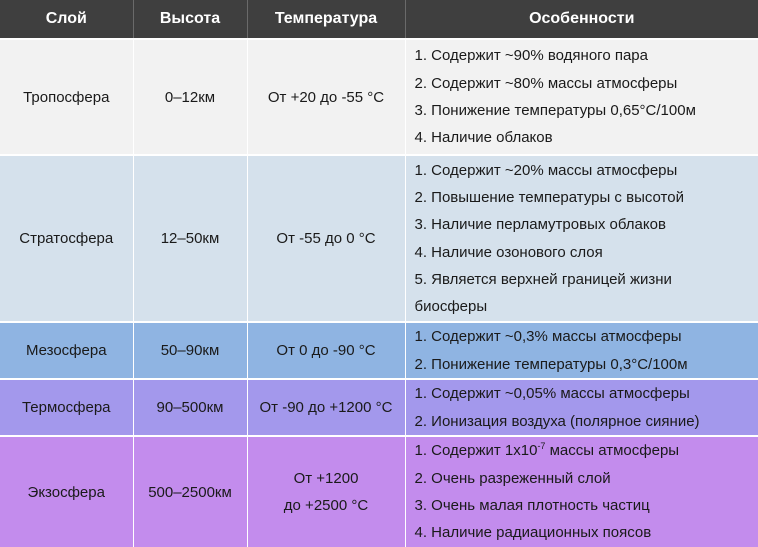  What do you see at coordinates (552, 394) in the screenshot?
I see `feature-item: 1. Содержит ~0,05% массы атмосферы` at bounding box center [552, 394].